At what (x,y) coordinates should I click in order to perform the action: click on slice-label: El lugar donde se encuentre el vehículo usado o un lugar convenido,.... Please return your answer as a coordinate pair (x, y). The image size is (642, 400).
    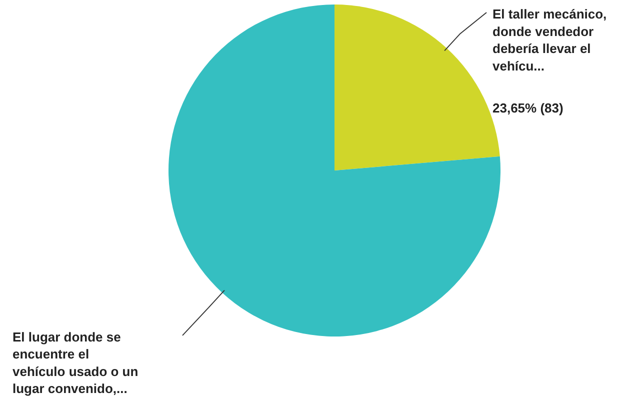
    Looking at the image, I should click on (75, 362).